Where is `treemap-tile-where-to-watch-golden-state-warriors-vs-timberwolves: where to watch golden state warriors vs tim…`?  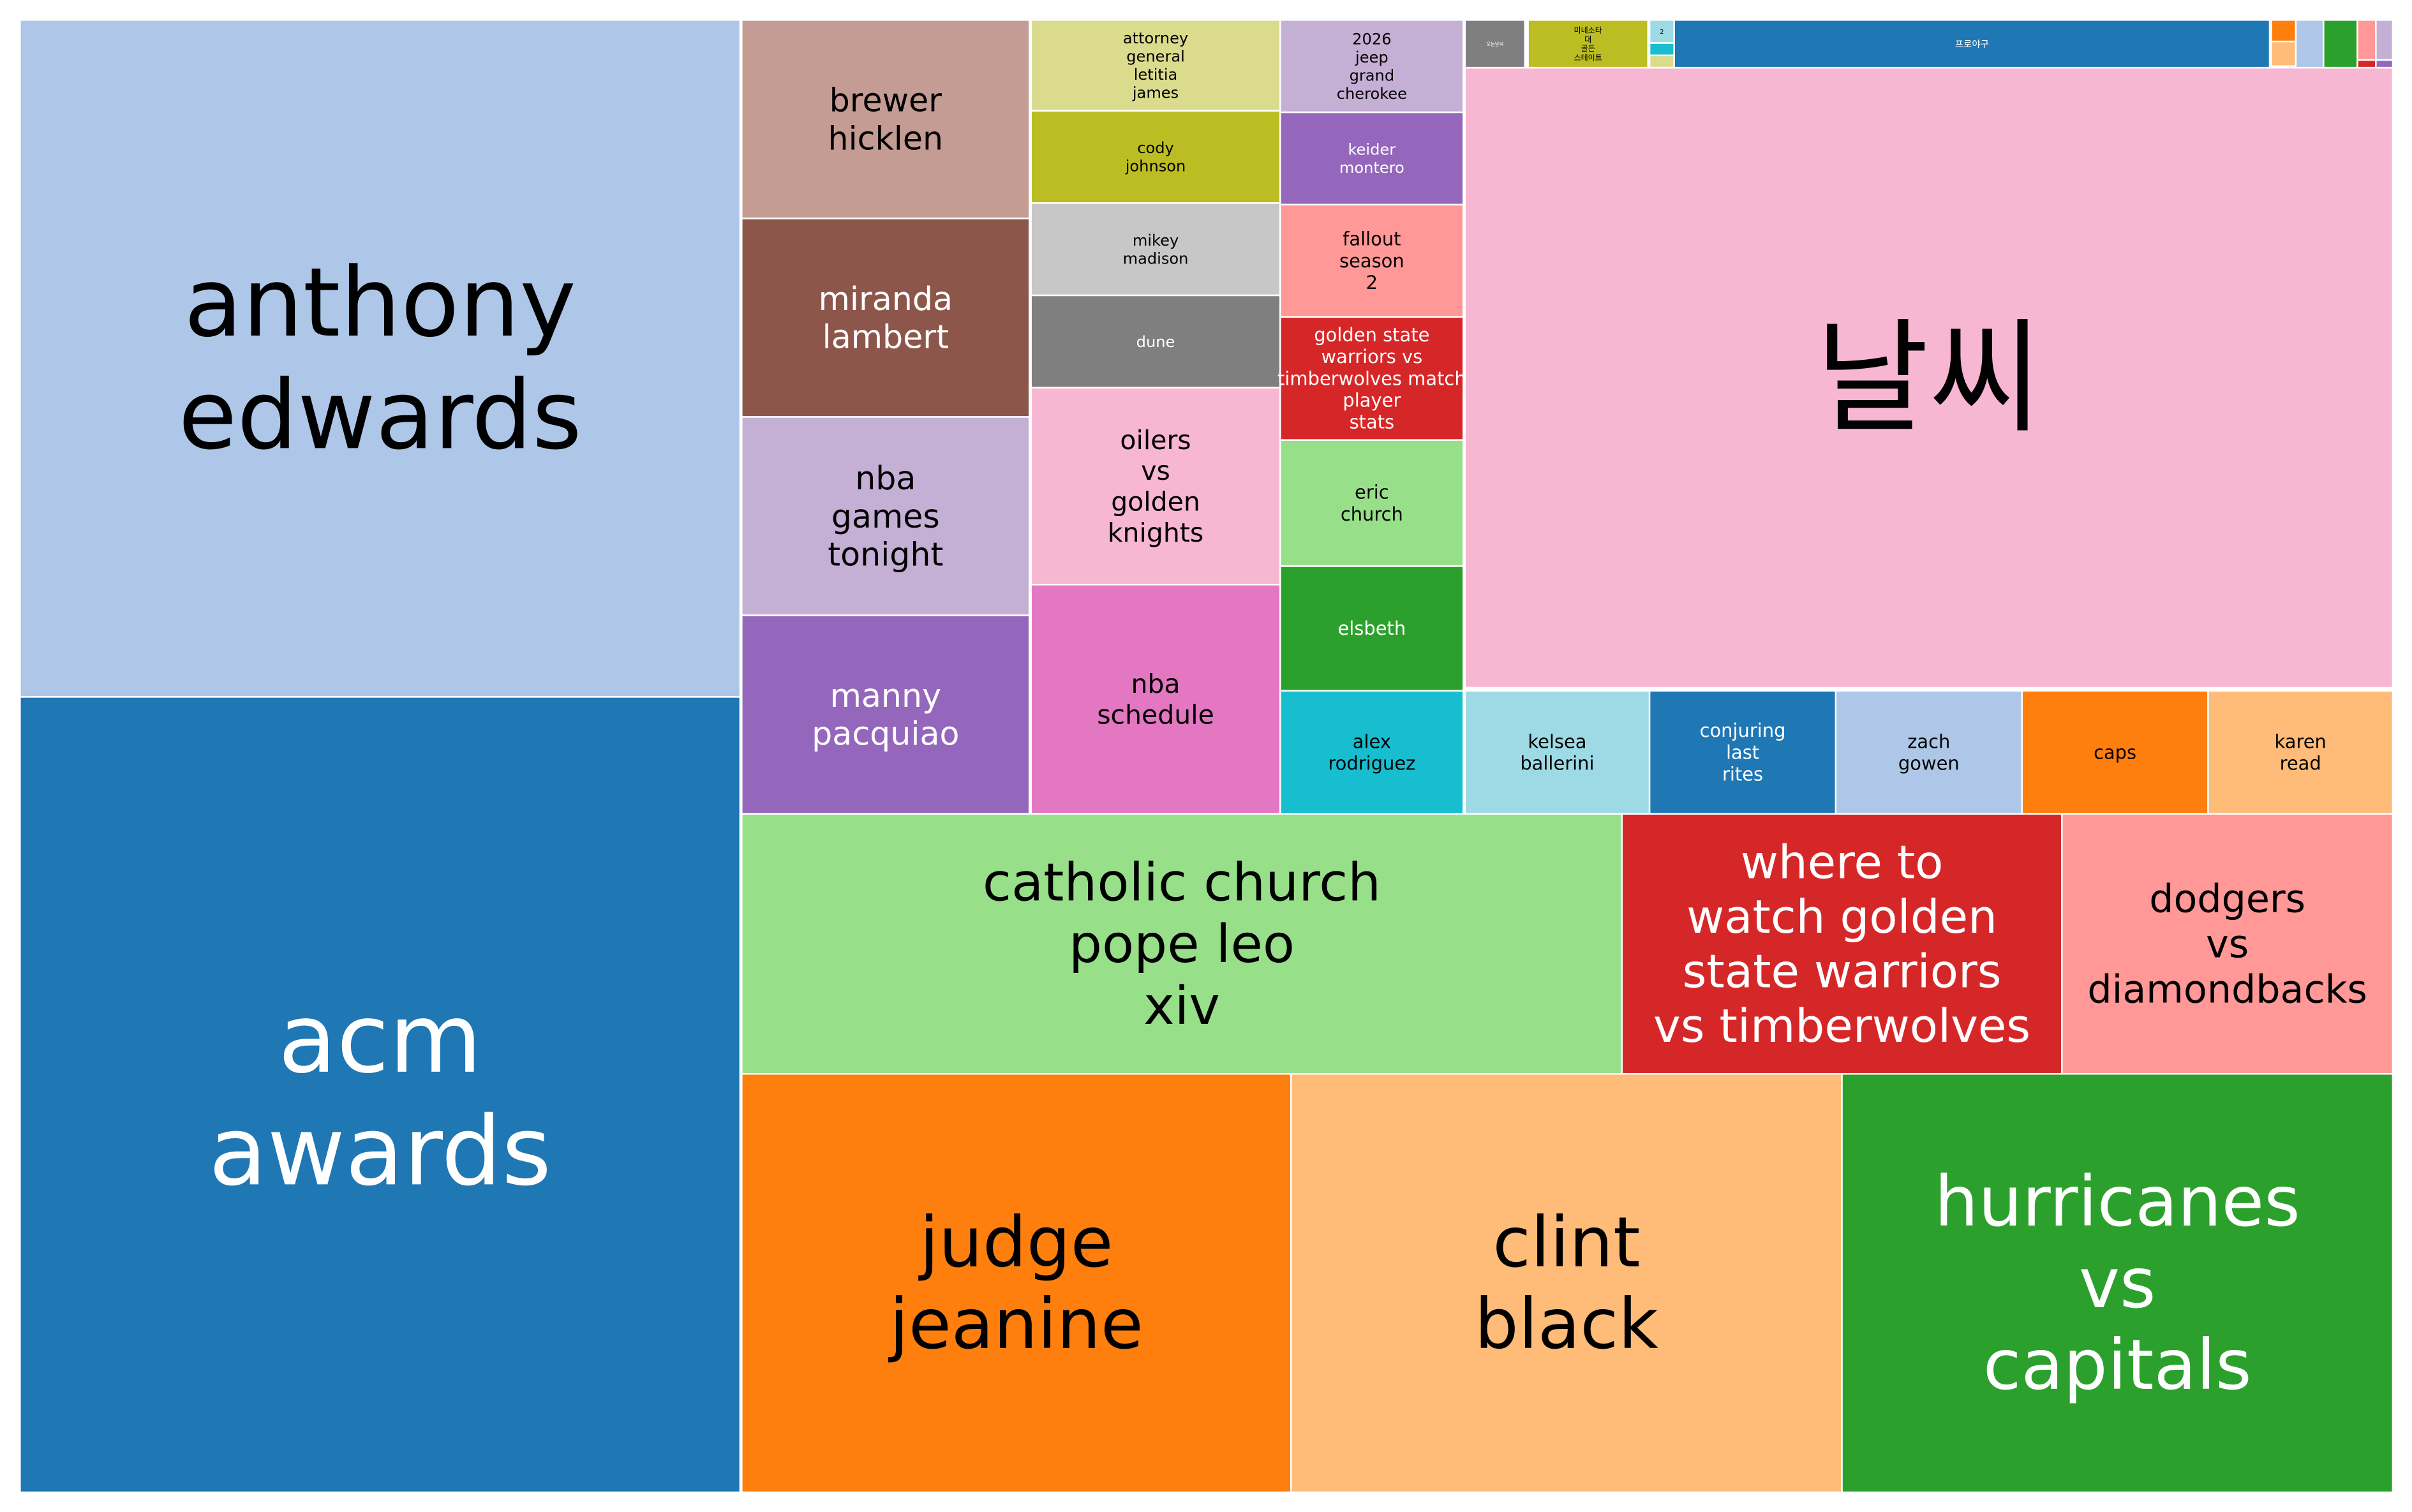 treemap-tile-where-to-watch-golden-state-warriors-vs-timberwolves: where to watch golden state warriors vs tim… is located at coordinates (1842, 944).